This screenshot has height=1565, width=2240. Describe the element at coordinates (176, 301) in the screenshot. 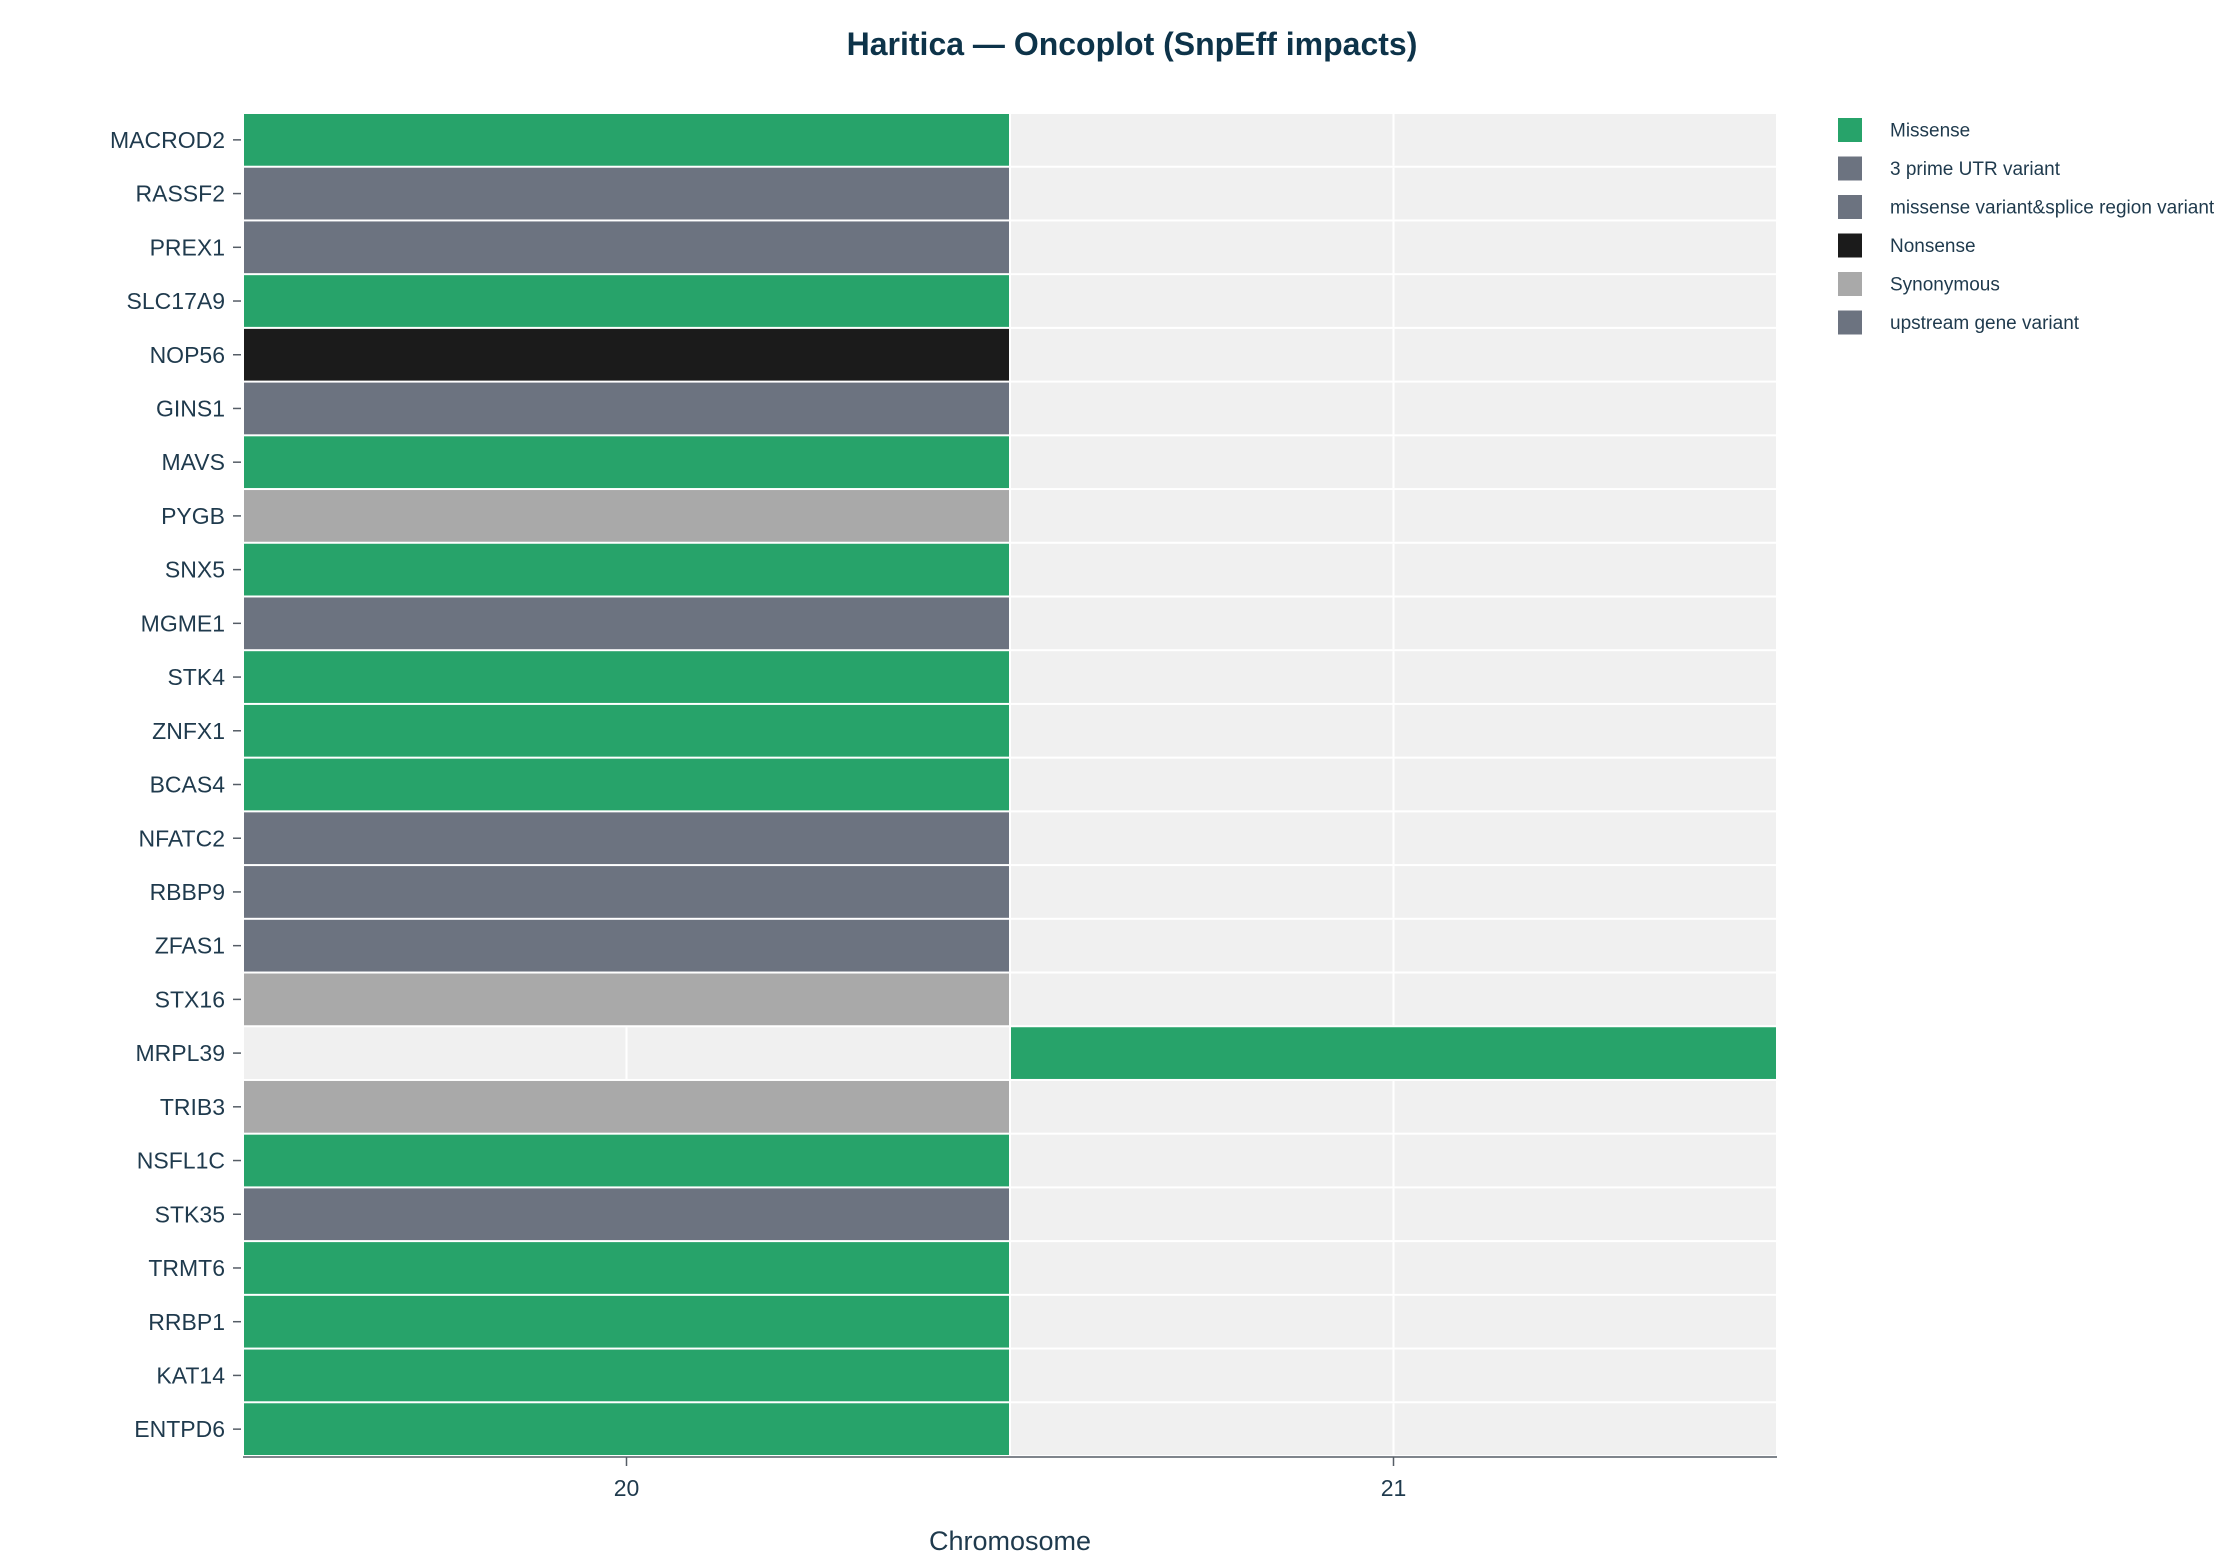

I see `gene-label: SLC17A9` at that location.